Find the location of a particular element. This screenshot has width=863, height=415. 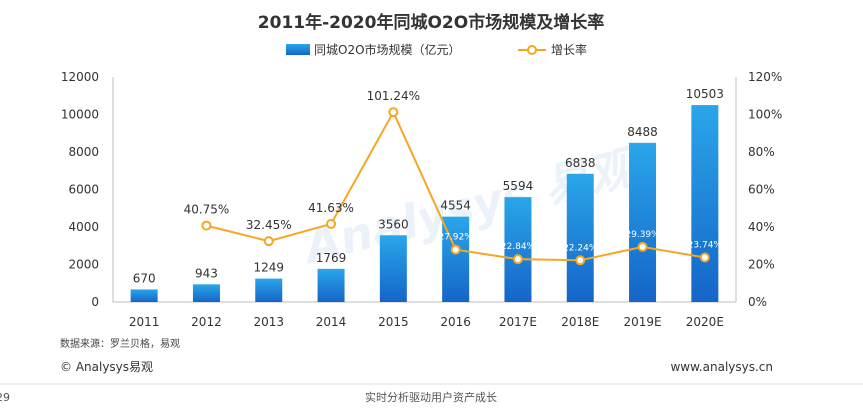

category-label: 2012 is located at coordinates (206, 322).